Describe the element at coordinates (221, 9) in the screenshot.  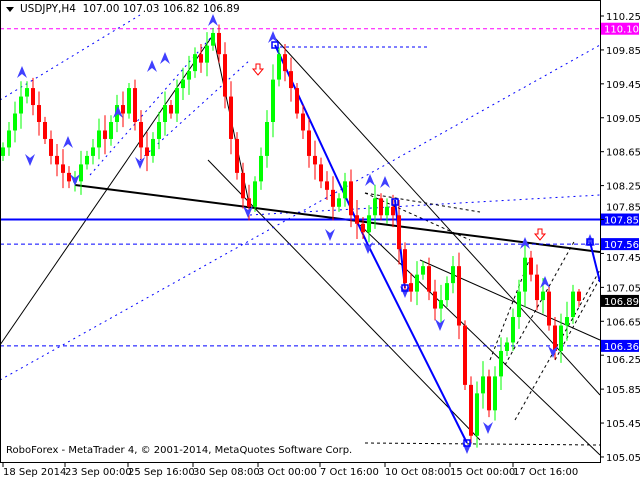
I see `close-value: 106.89` at that location.